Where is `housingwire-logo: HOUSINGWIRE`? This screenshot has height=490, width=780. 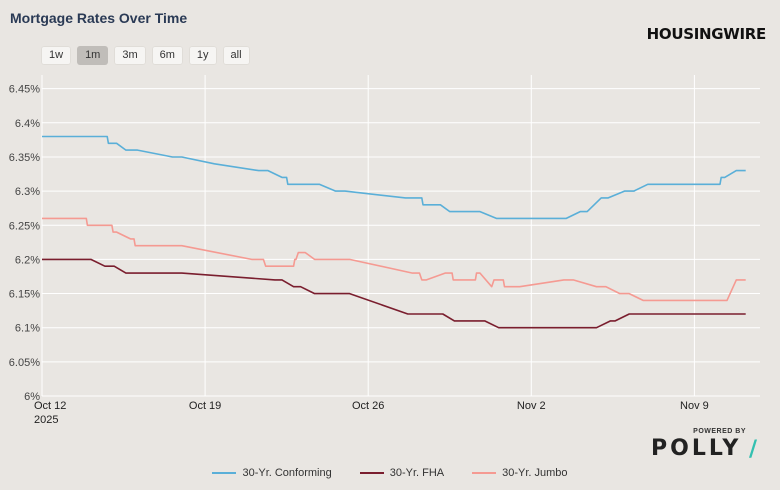
housingwire-logo: HOUSINGWIRE is located at coordinates (706, 34).